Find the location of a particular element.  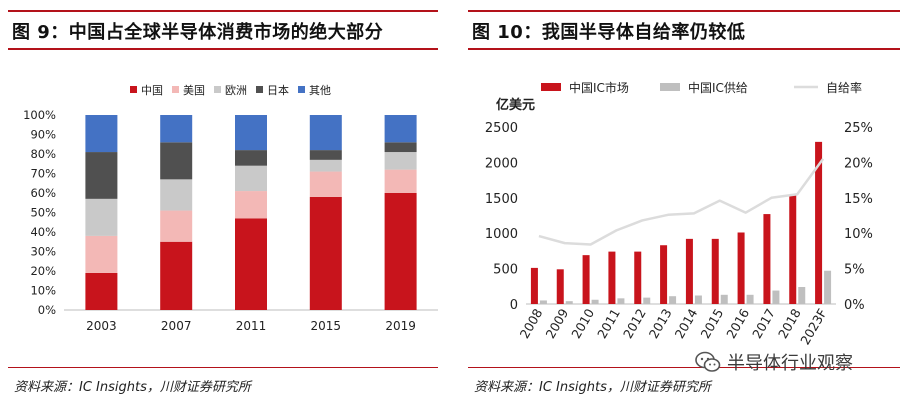

legend-label: 欧洲 is located at coordinates (236, 90).